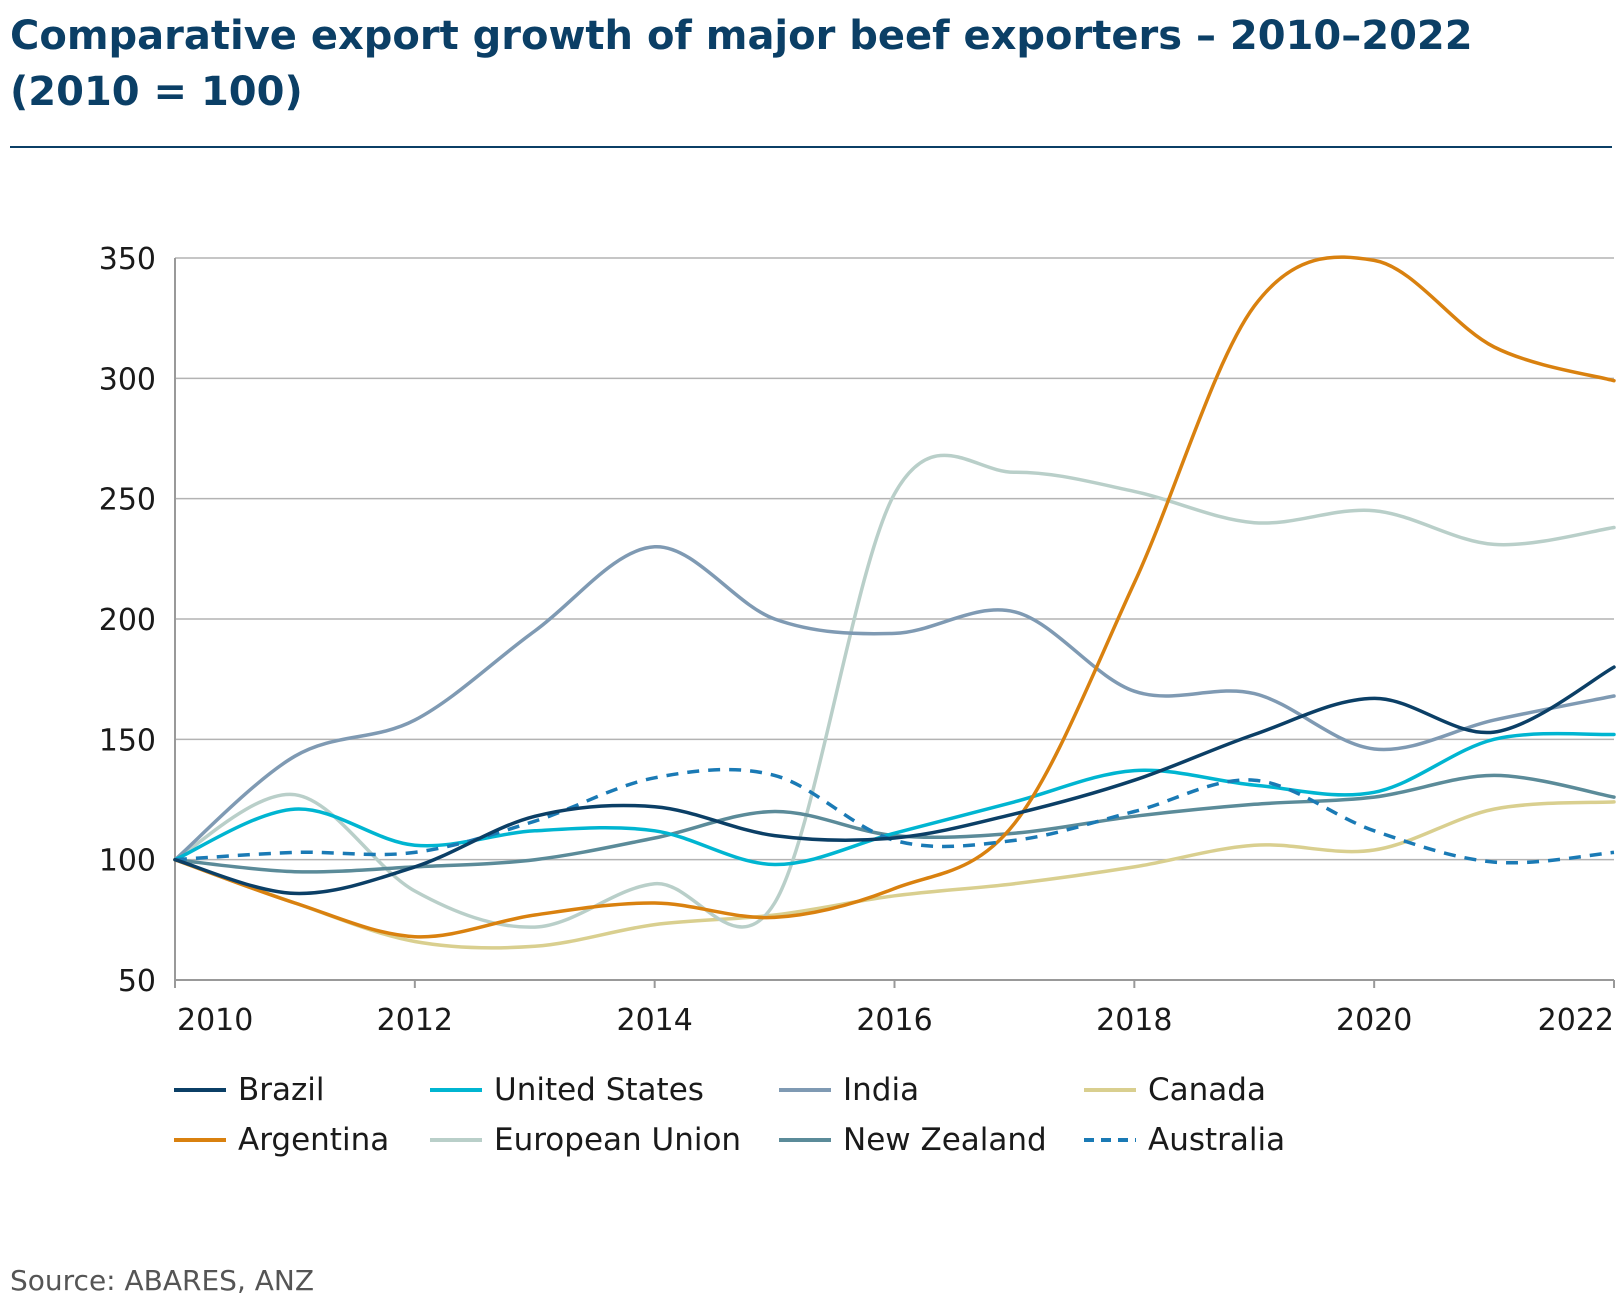  What do you see at coordinates (1110, 1140) in the screenshot?
I see `legend-swatch-australia` at bounding box center [1110, 1140].